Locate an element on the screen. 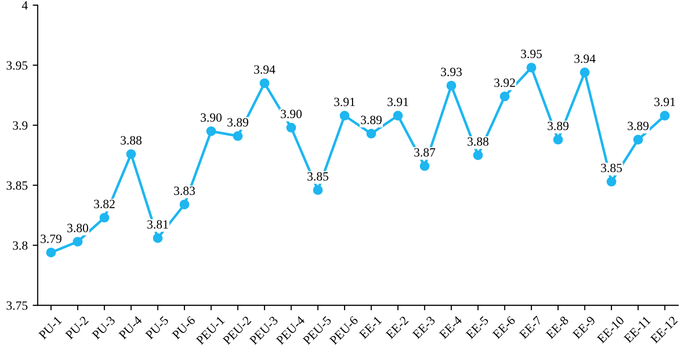  y-tick-label: 3.95 is located at coordinates (17, 65).